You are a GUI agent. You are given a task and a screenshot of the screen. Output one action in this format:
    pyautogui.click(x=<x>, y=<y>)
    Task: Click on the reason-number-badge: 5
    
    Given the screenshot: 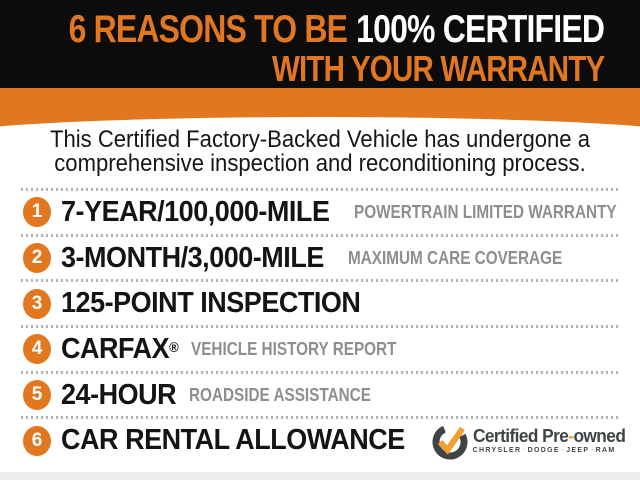 What is the action you would take?
    pyautogui.click(x=37, y=395)
    